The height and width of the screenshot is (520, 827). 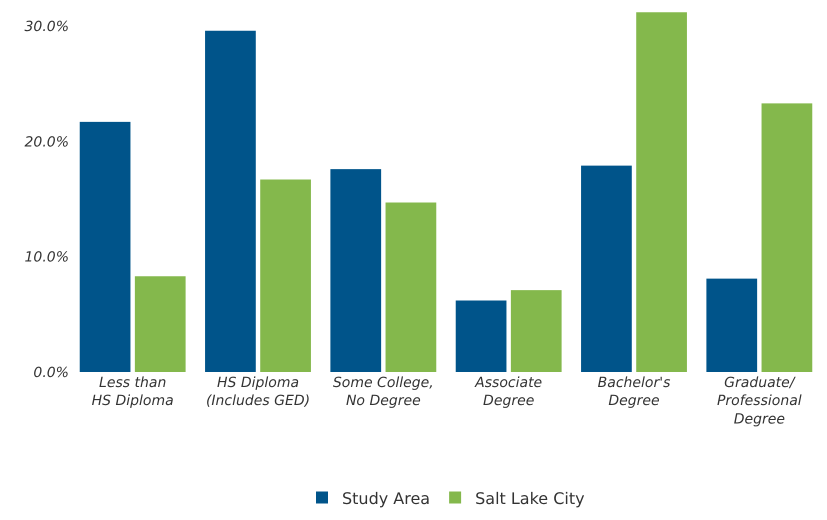 I want to click on legend-label: Salt Lake City, so click(x=530, y=498).